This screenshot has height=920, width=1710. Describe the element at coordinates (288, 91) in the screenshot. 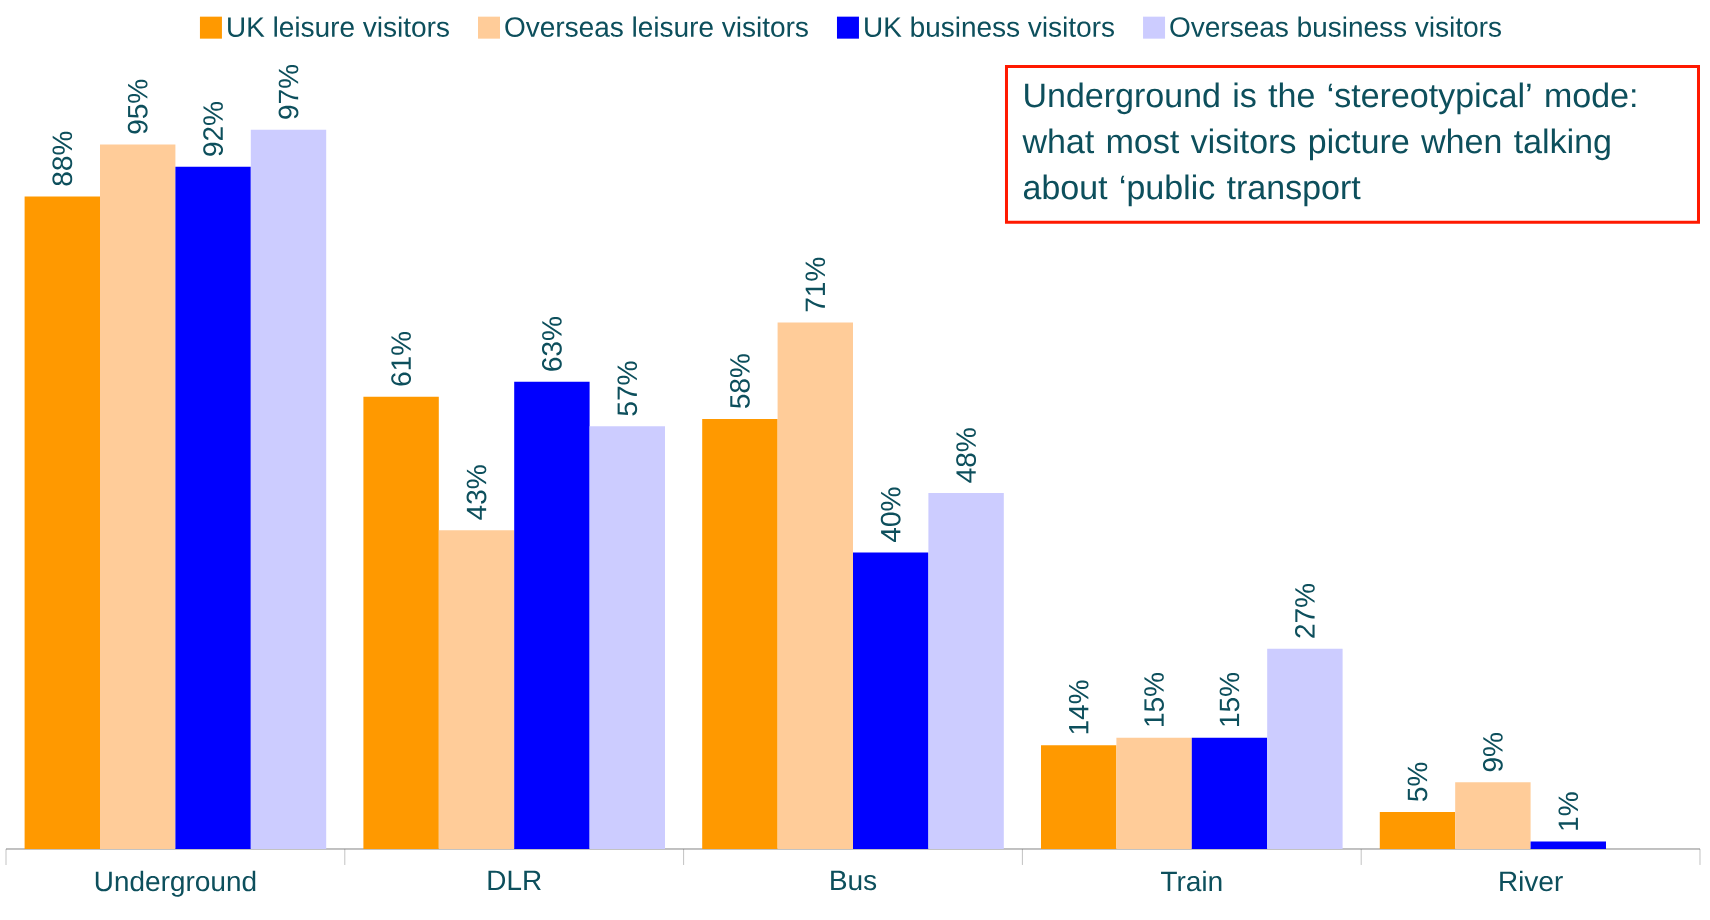

I see `data-label: 97%` at that location.